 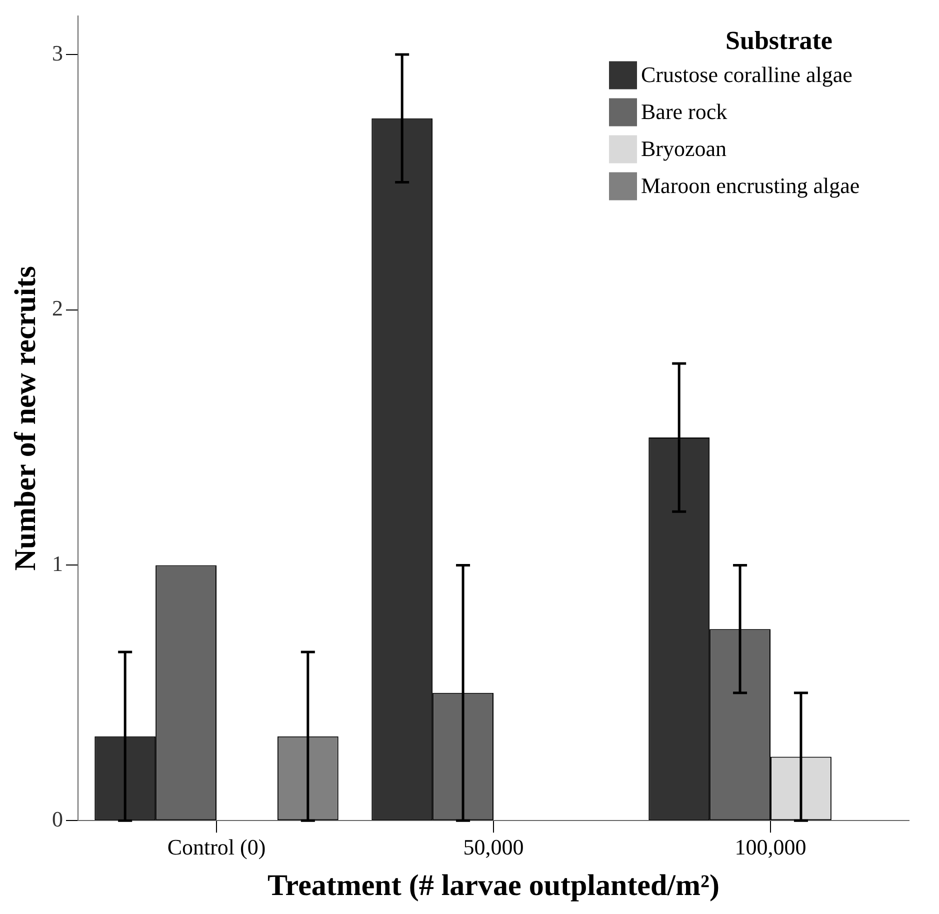 I want to click on y-tick-label: 1, so click(x=57, y=563).